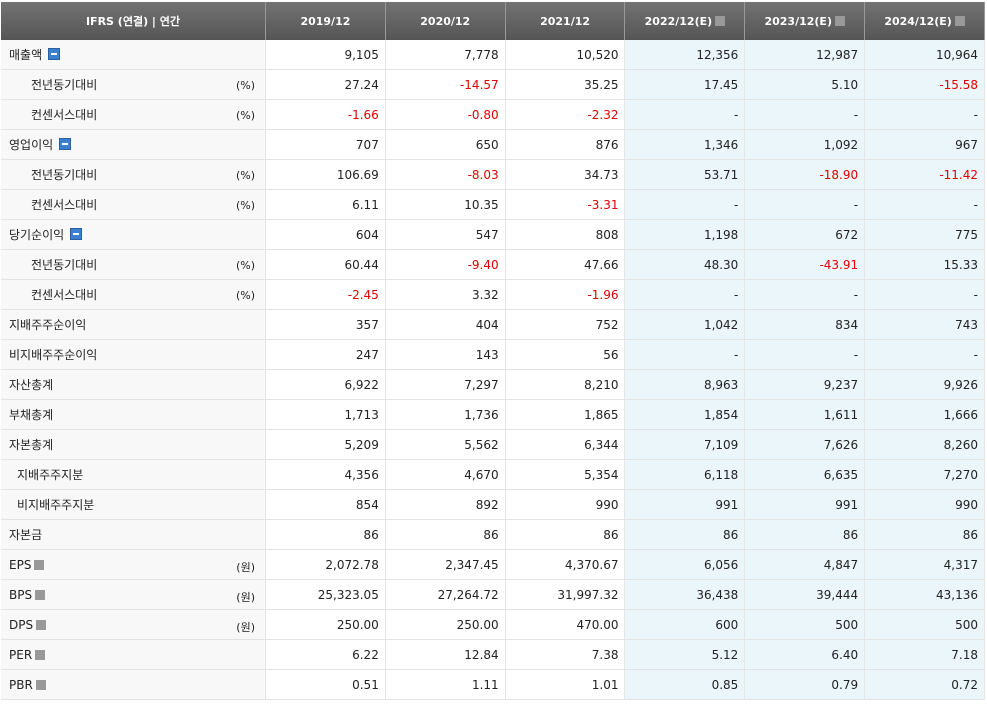 The height and width of the screenshot is (704, 987). Describe the element at coordinates (445, 234) in the screenshot. I see `value-cell: 547` at that location.